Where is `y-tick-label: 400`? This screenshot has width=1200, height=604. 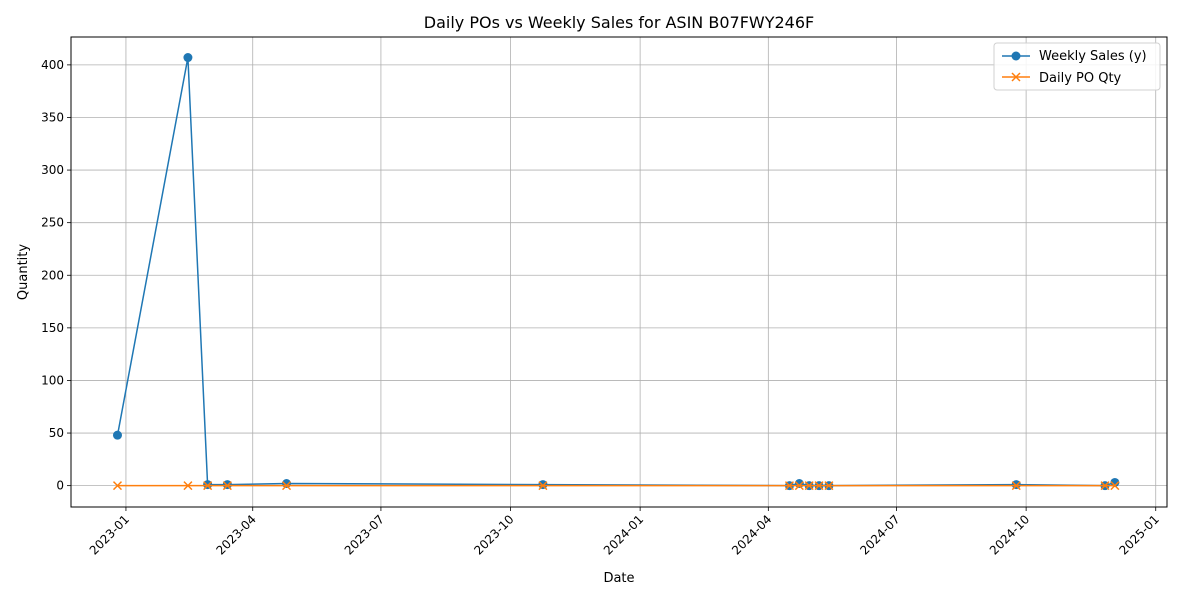
y-tick-label: 400 is located at coordinates (52, 65).